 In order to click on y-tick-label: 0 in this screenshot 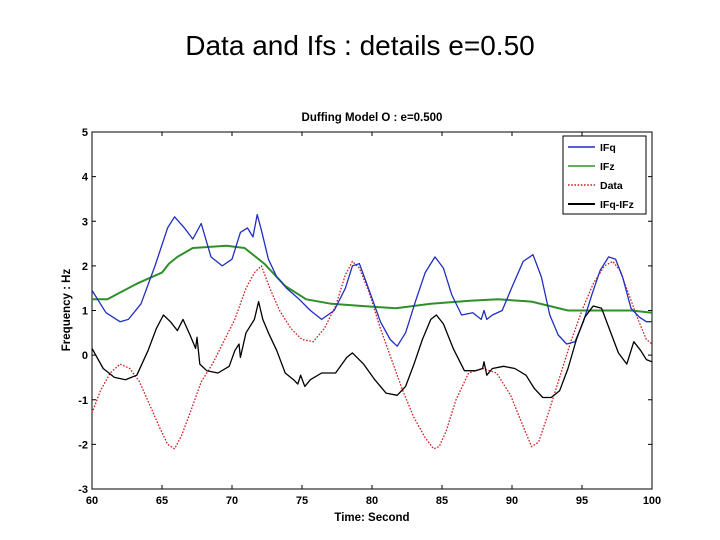, I will do `click(85, 356)`.